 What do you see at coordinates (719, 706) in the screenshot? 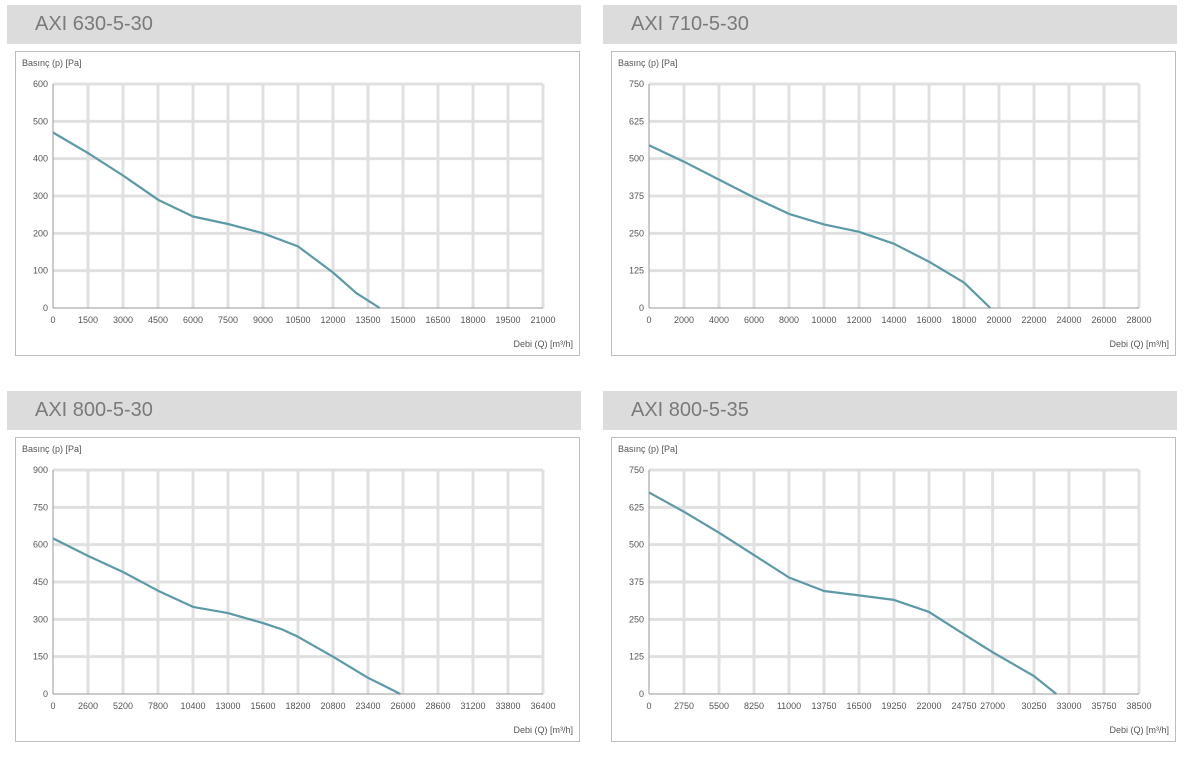
I see `x-tick-label: 5500` at bounding box center [719, 706].